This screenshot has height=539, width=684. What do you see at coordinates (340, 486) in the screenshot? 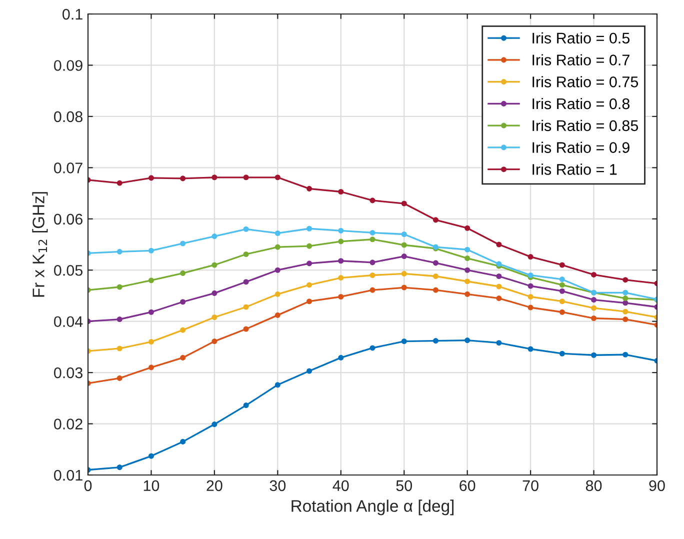
I see `x-tick-label: 40` at bounding box center [340, 486].